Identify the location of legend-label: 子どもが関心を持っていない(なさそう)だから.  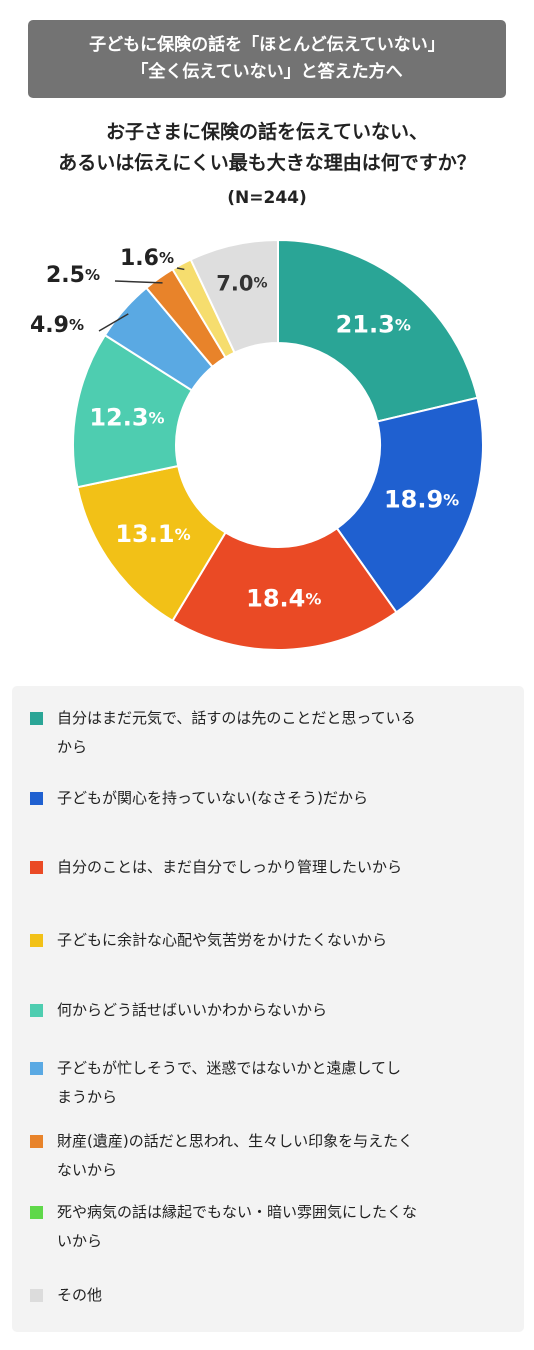
(212, 798).